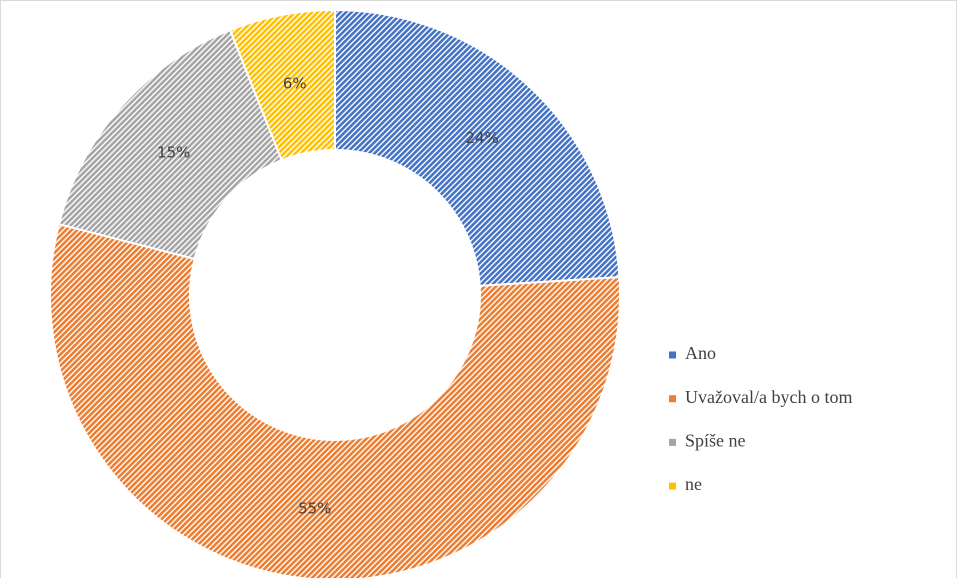 The width and height of the screenshot is (957, 578). I want to click on legend-label: Ano, so click(700, 353).